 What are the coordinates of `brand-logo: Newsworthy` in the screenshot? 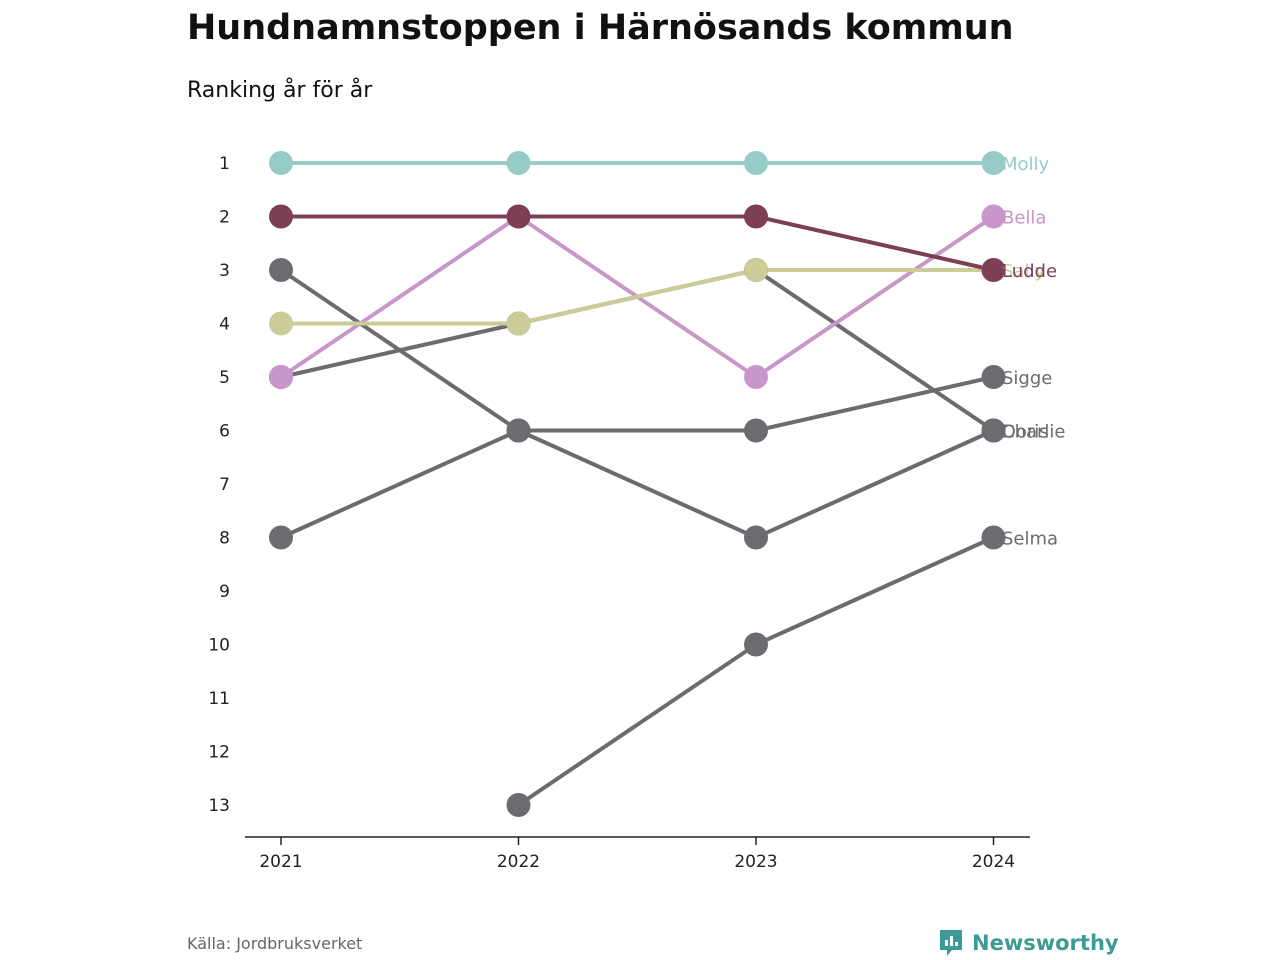 It's located at (1028, 943).